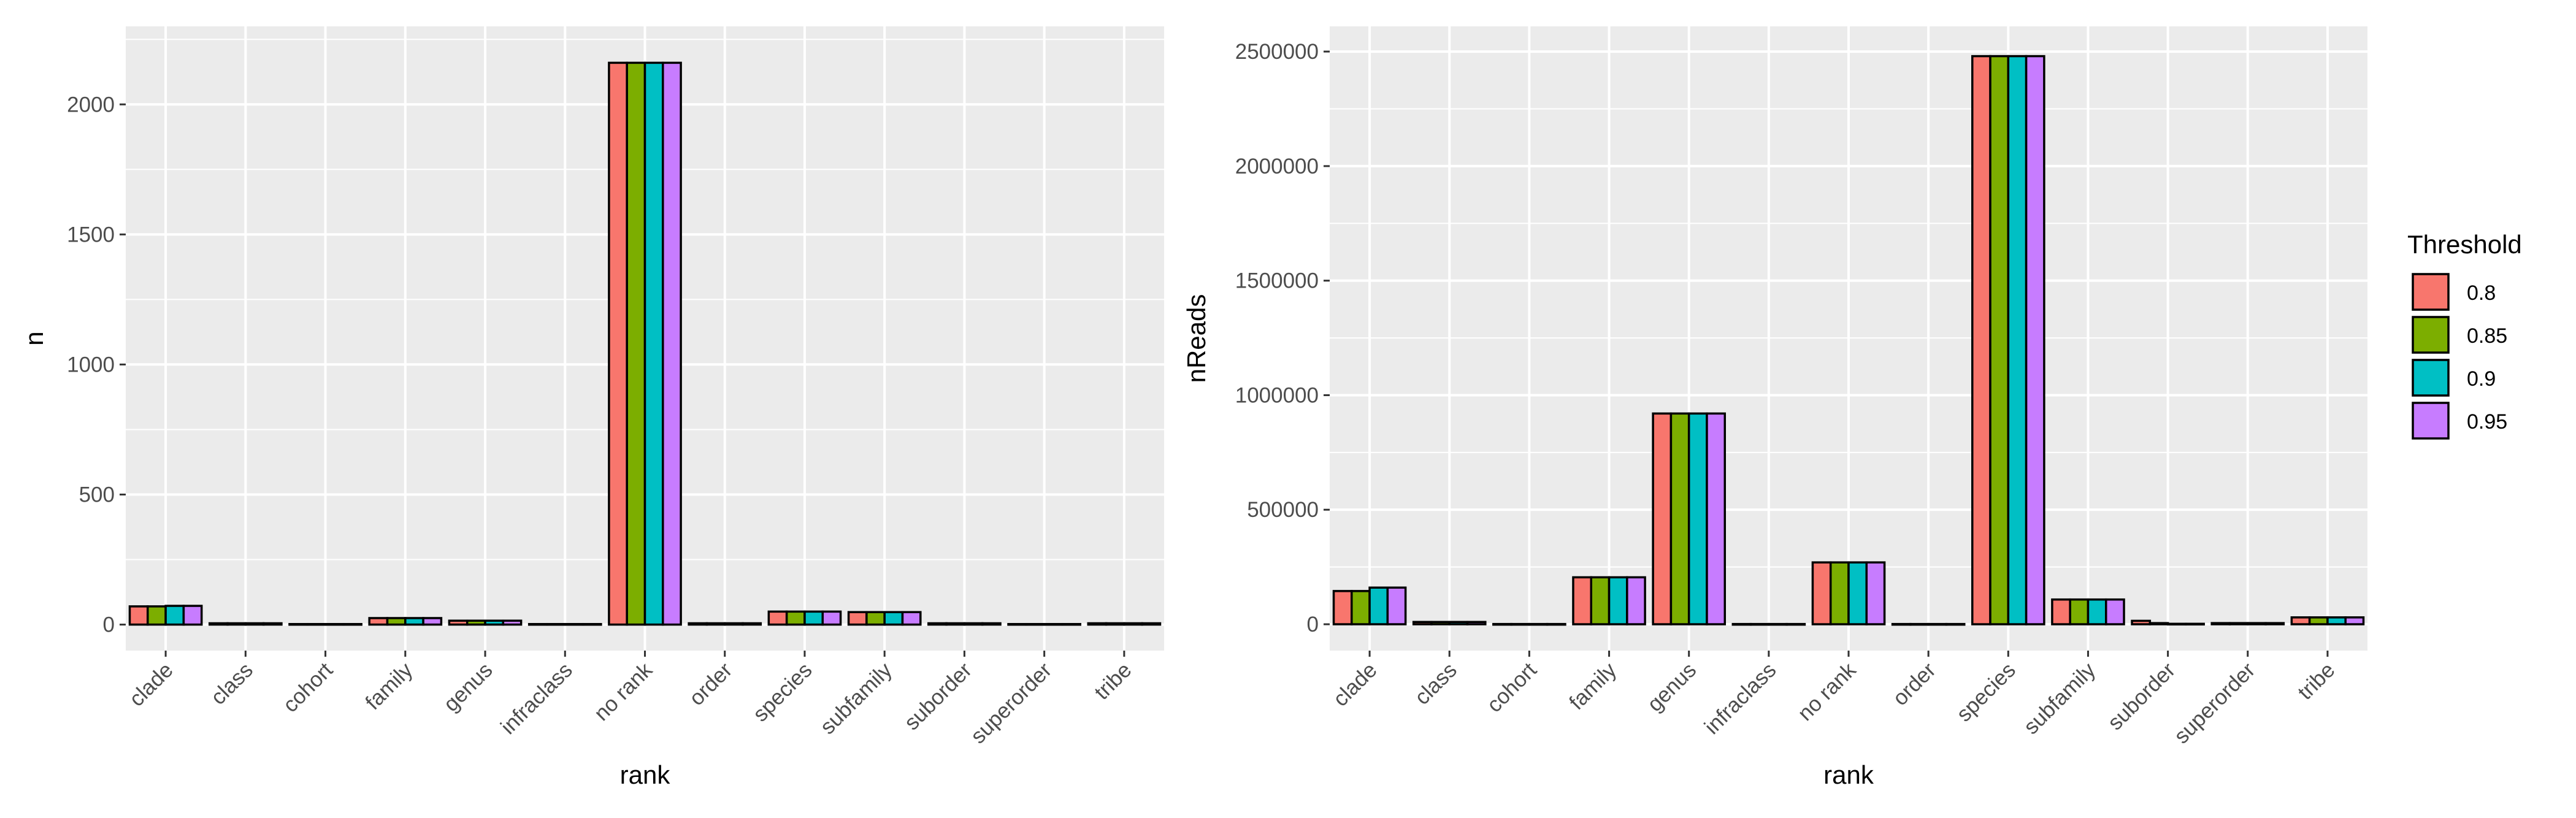 Image resolution: width=2576 pixels, height=818 pixels. Describe the element at coordinates (623, 691) in the screenshot. I see `x-tick-label: no rank` at that location.